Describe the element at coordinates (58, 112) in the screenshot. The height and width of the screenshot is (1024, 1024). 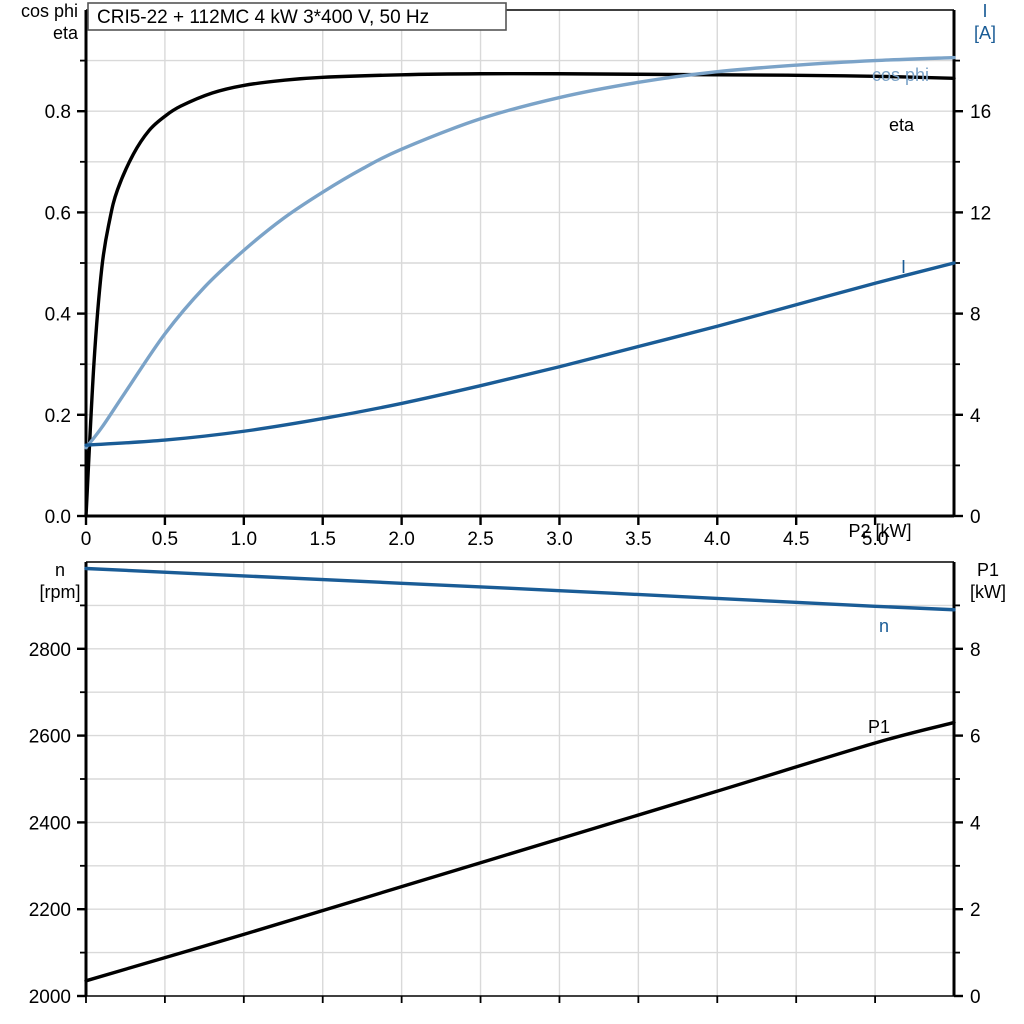
I see `y-left-tick-label: 0.8` at that location.